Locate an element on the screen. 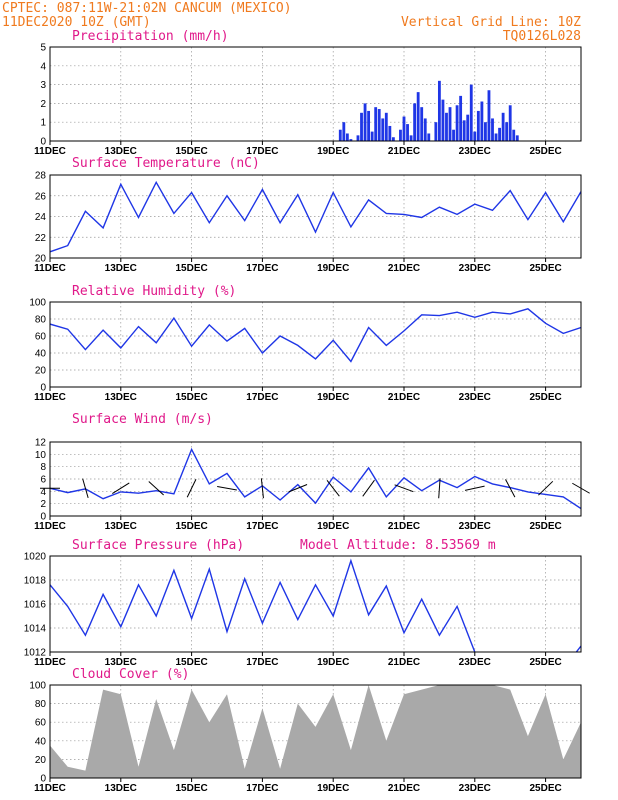 The height and width of the screenshot is (800, 618). header-grid-line: Vertical Grid Line: 10Z is located at coordinates (491, 22).